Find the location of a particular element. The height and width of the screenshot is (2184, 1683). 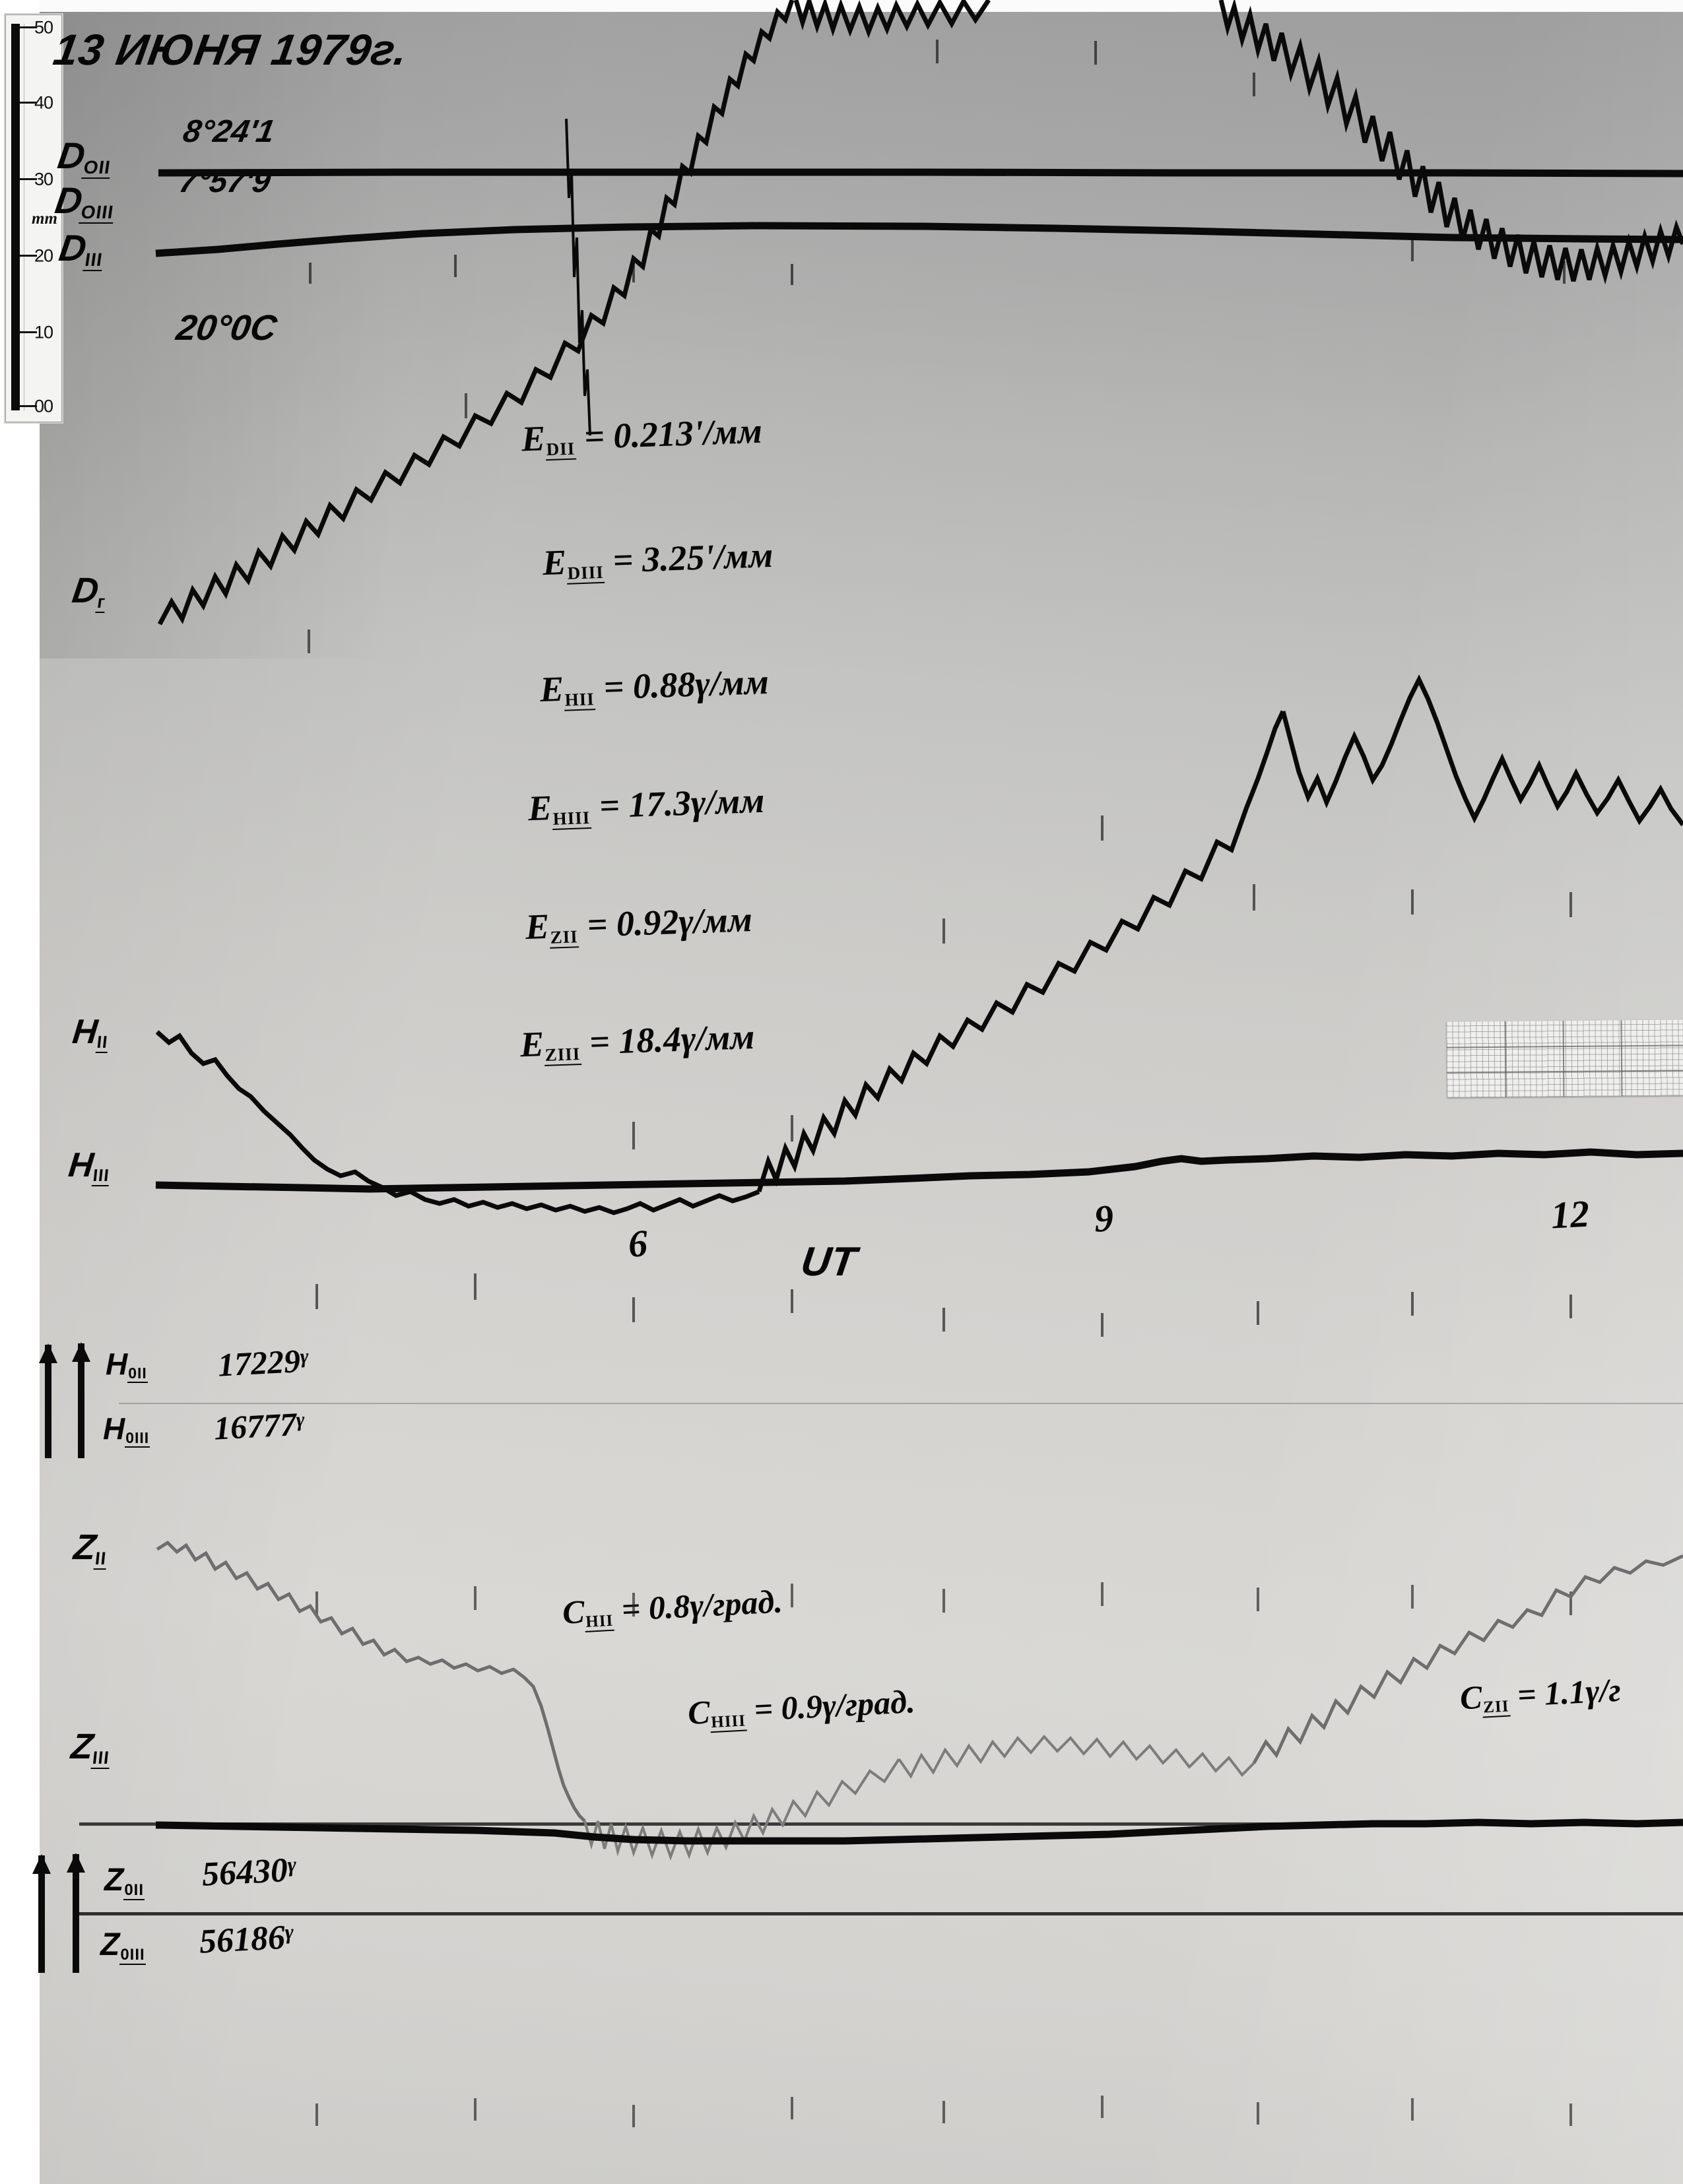

label-z0ii-sub: 0II is located at coordinates (134, 1890).